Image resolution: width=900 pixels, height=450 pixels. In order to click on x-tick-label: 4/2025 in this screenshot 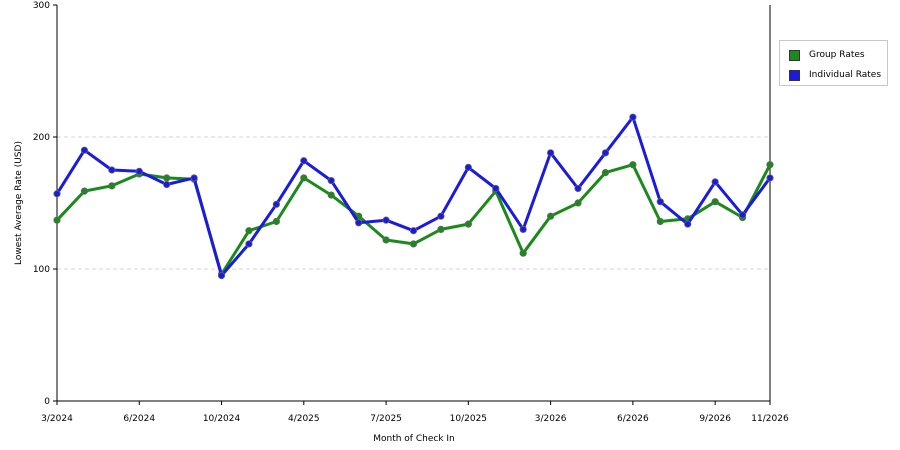, I will do `click(304, 419)`.